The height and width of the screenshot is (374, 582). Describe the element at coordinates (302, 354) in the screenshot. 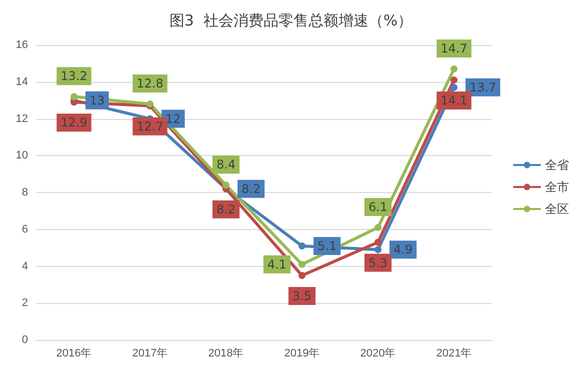

I see `x-tick-label: 2019年` at that location.